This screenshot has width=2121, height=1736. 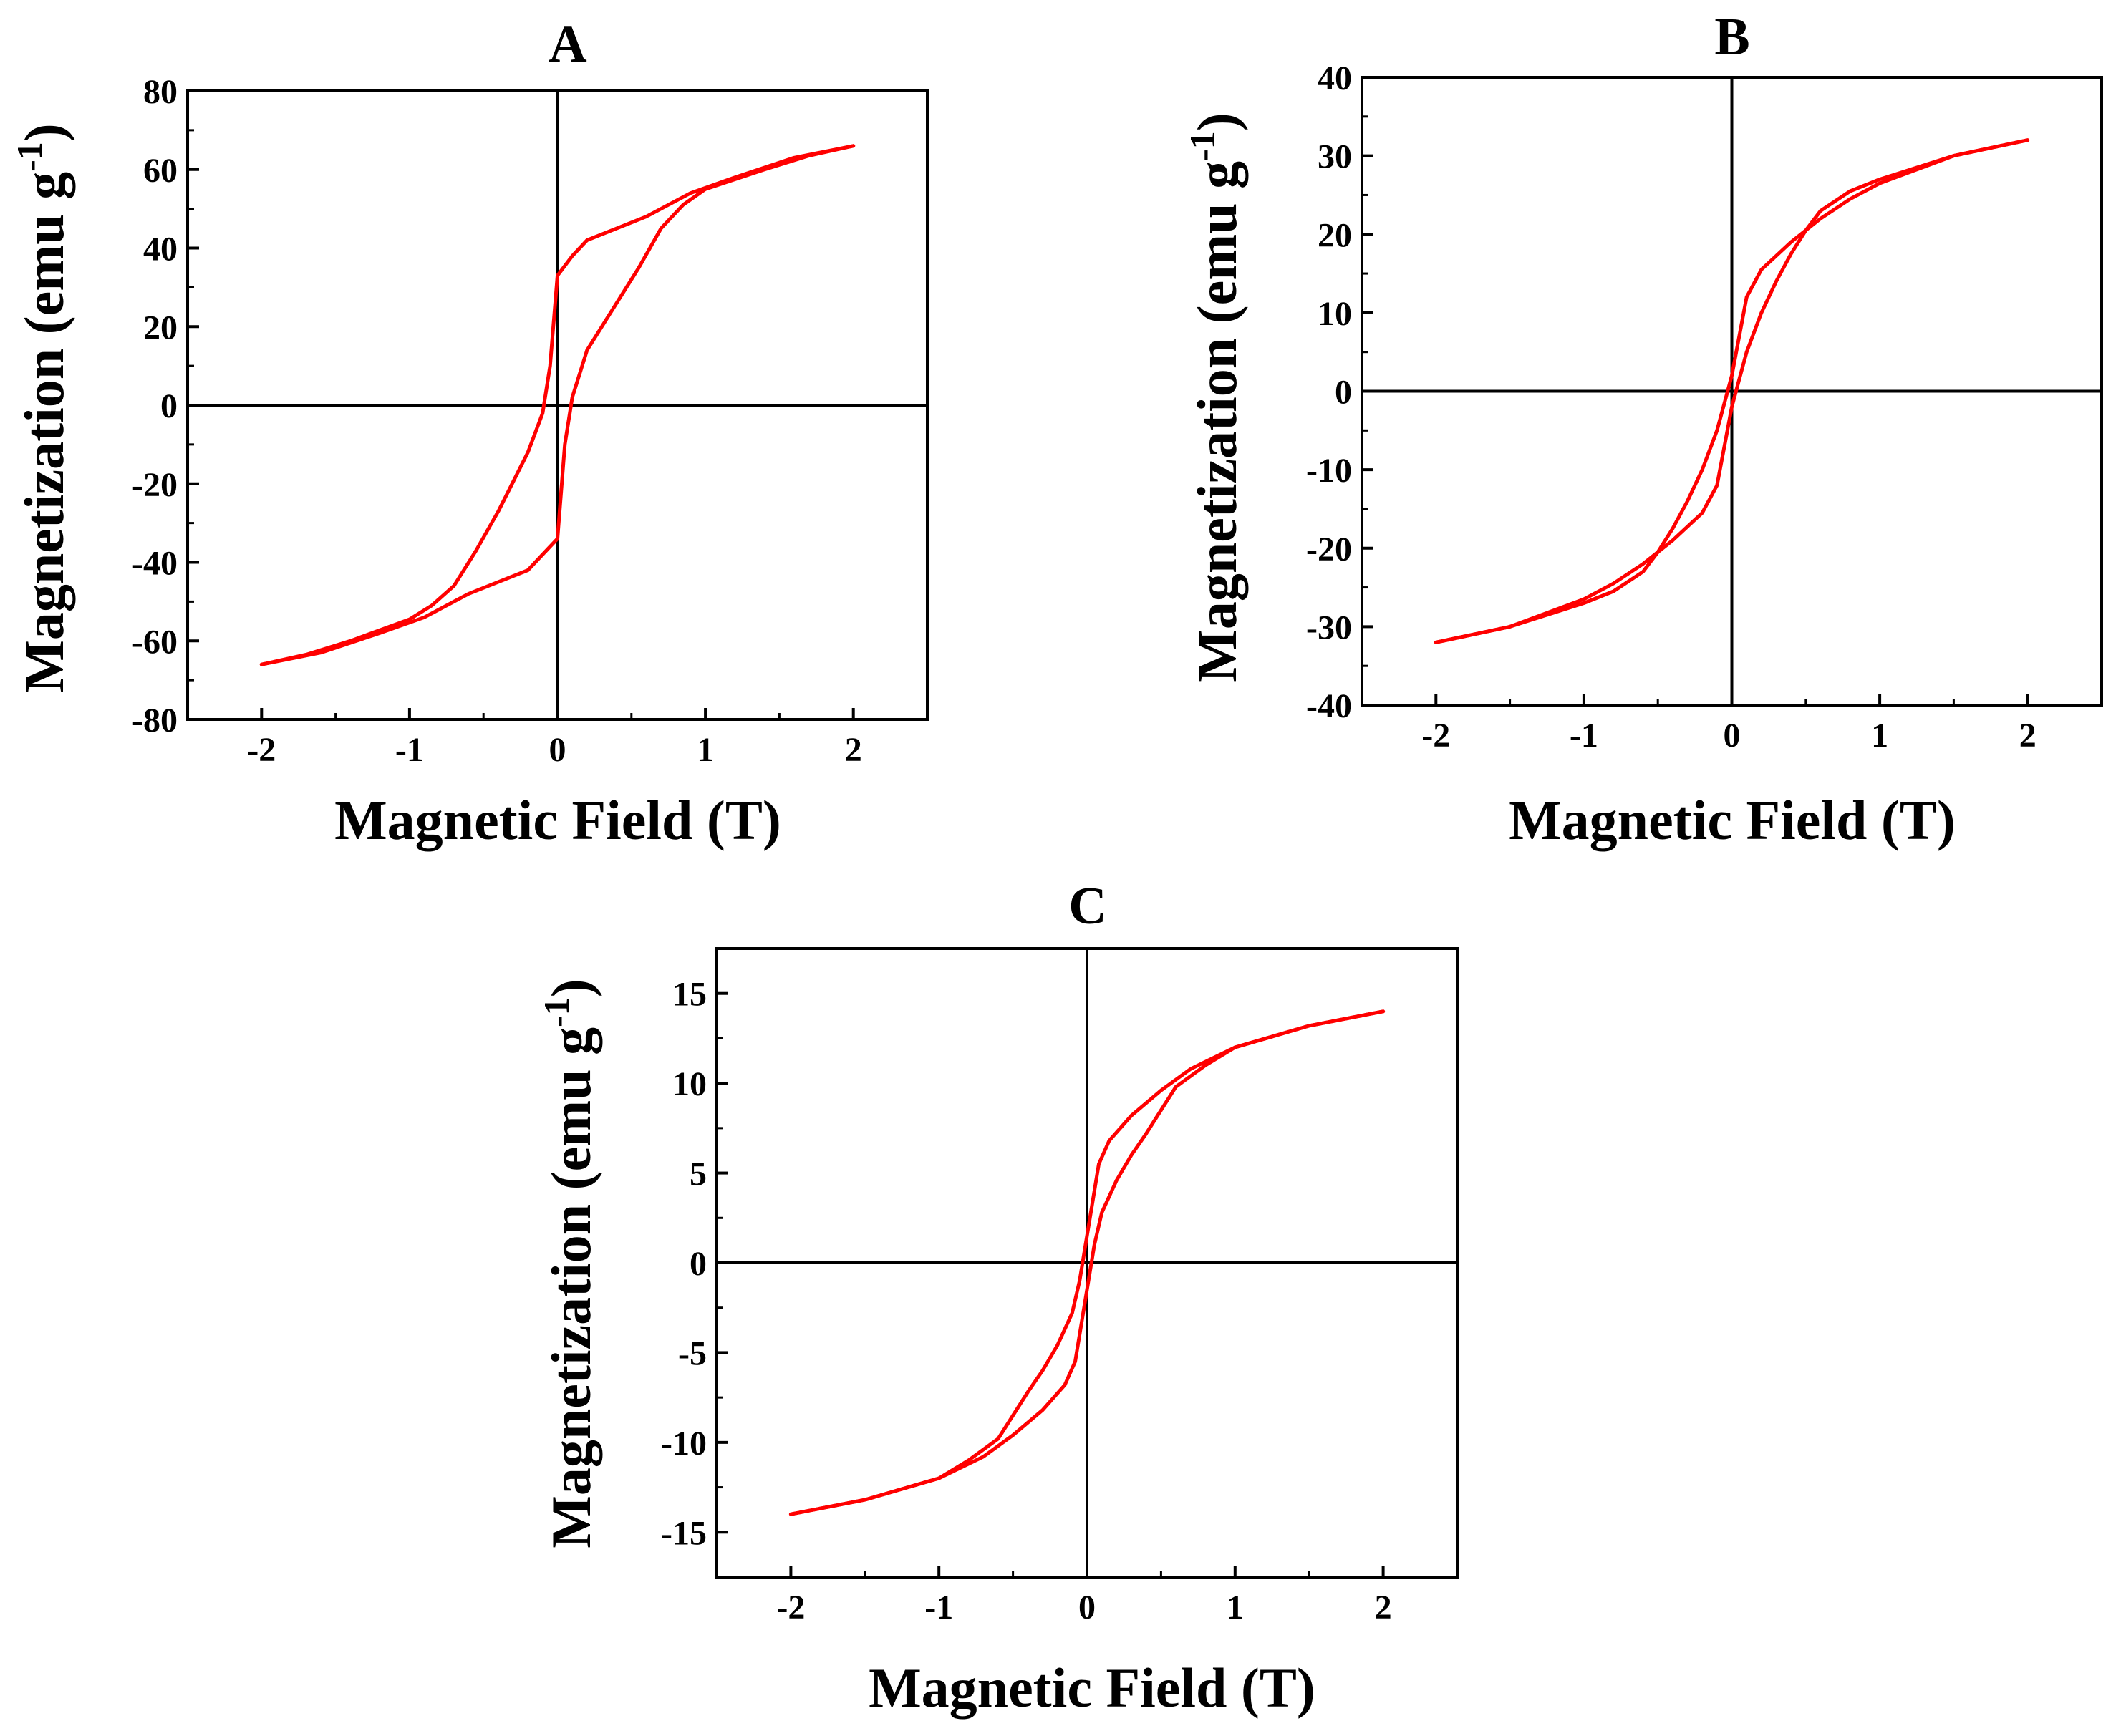 I want to click on y-tick-label: 5, so click(x=698, y=1174).